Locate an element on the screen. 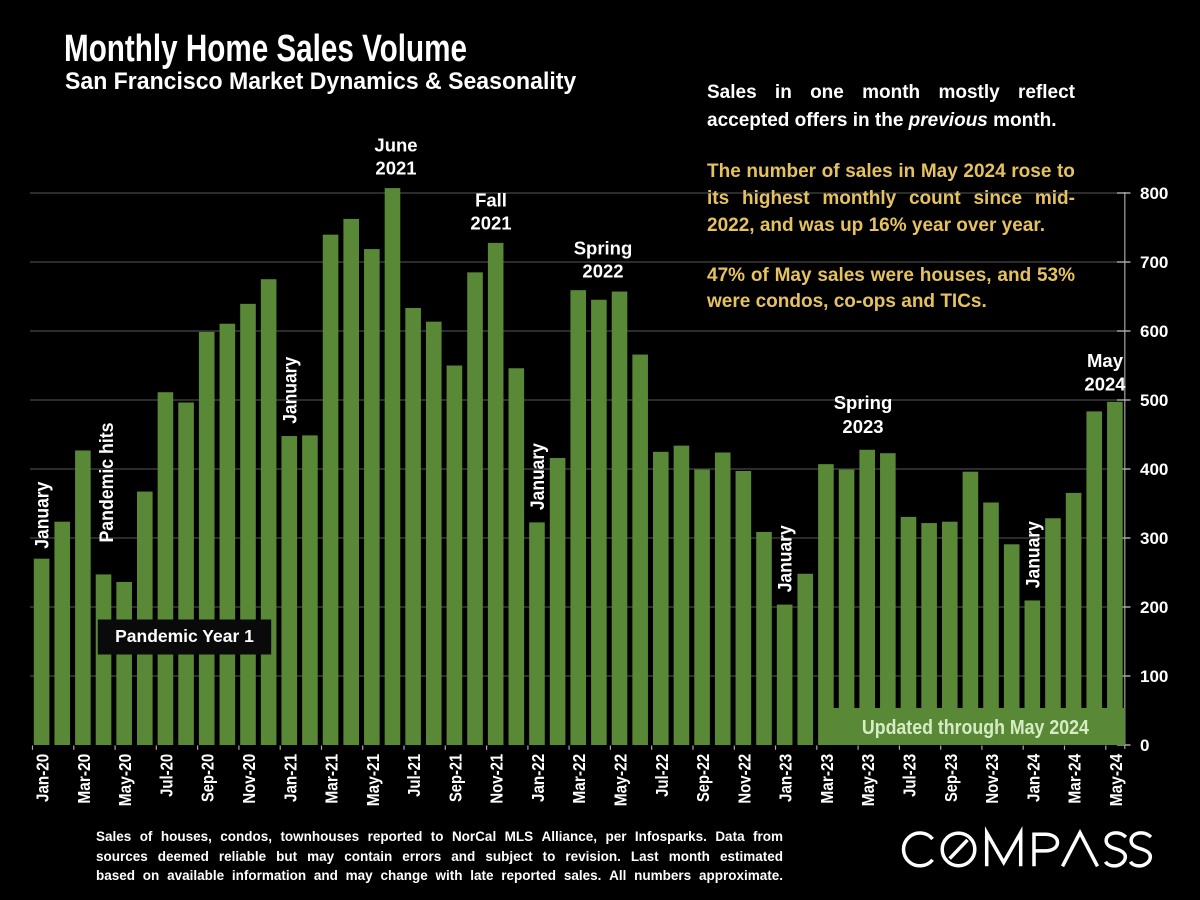 This screenshot has width=1200, height=900. svg-text: Jul-20 is located at coordinates (166, 775).